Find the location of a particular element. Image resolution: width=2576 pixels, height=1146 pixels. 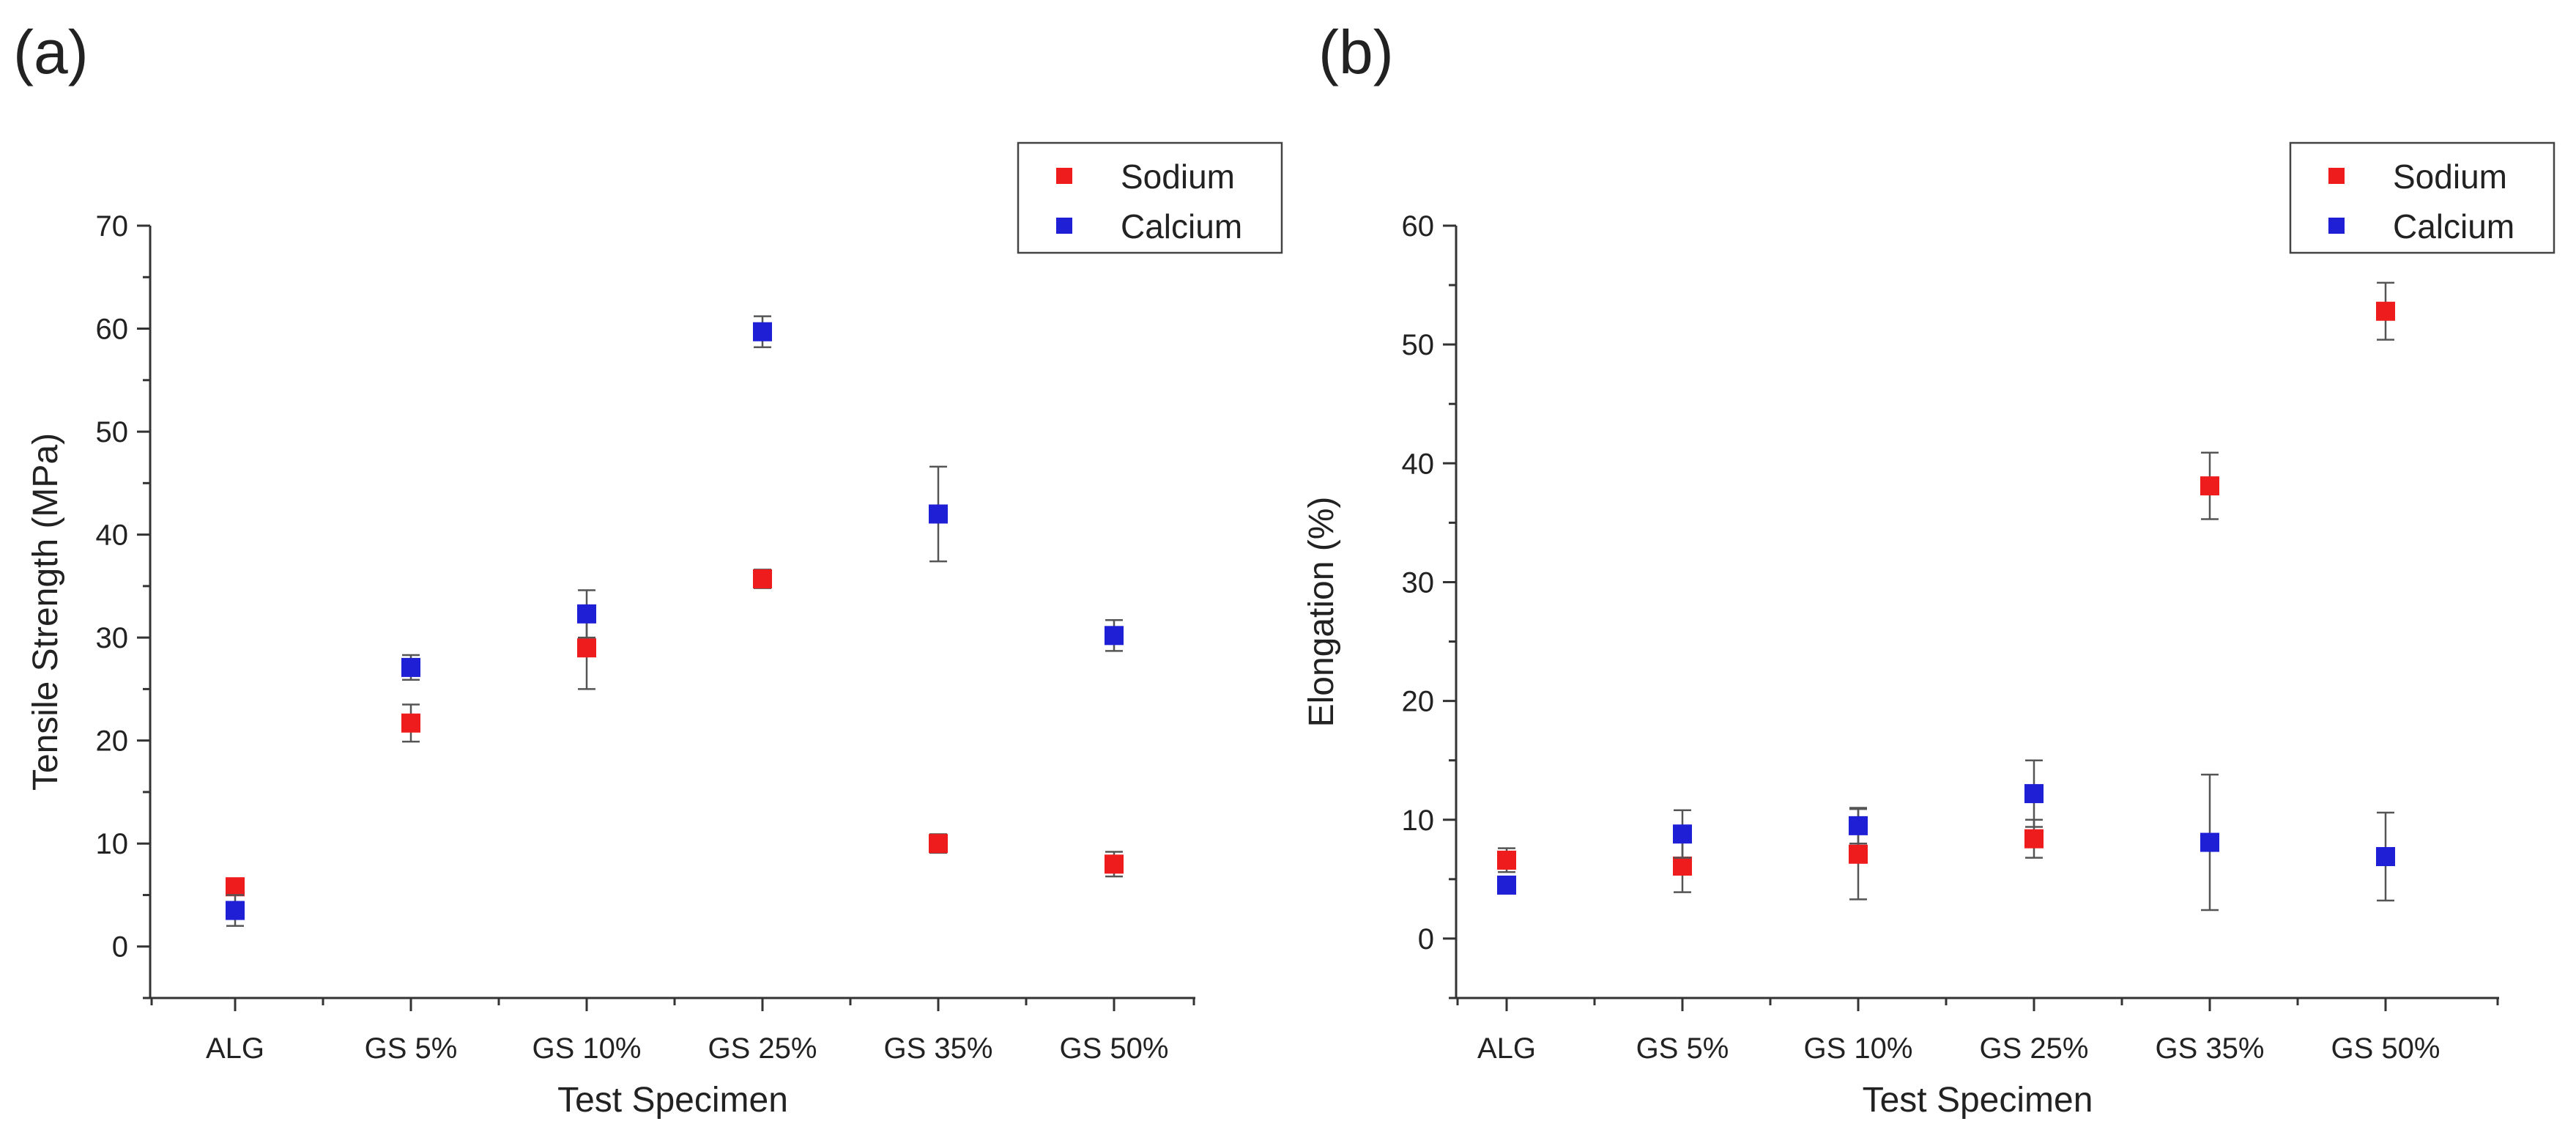

panel-a-legend-sodium-label: Sodium is located at coordinates (1178, 177).